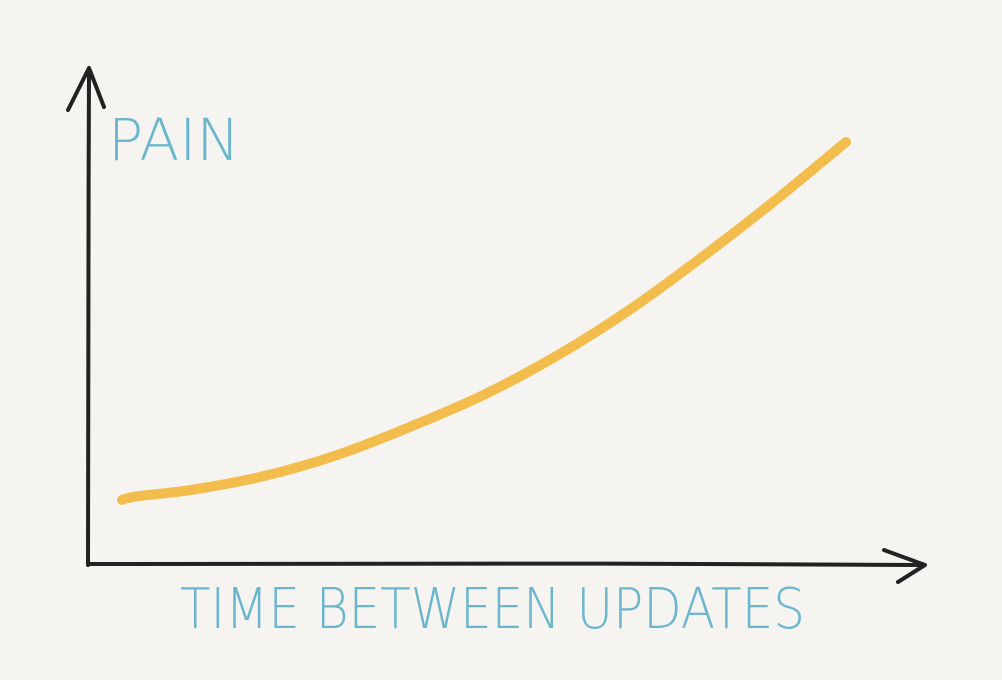 Image resolution: width=1002 pixels, height=680 pixels. I want to click on y-axis, so click(88, 318).